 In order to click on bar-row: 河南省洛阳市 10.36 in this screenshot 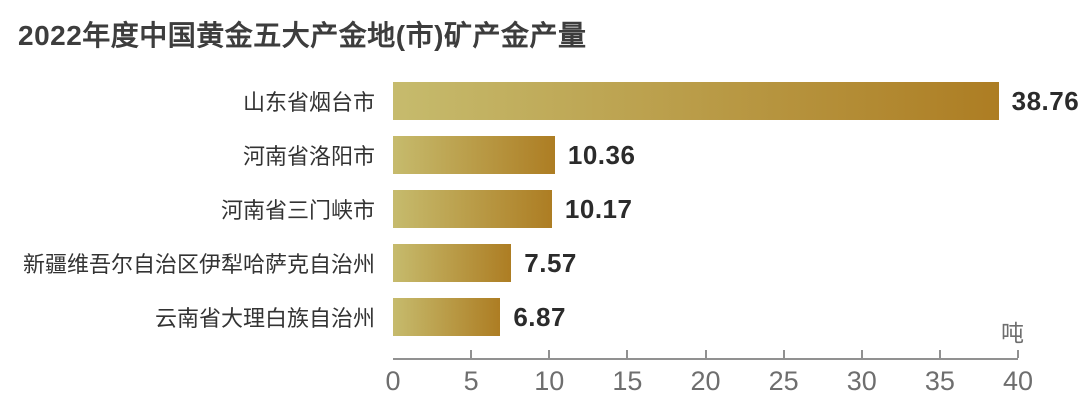, I will do `click(540, 155)`.